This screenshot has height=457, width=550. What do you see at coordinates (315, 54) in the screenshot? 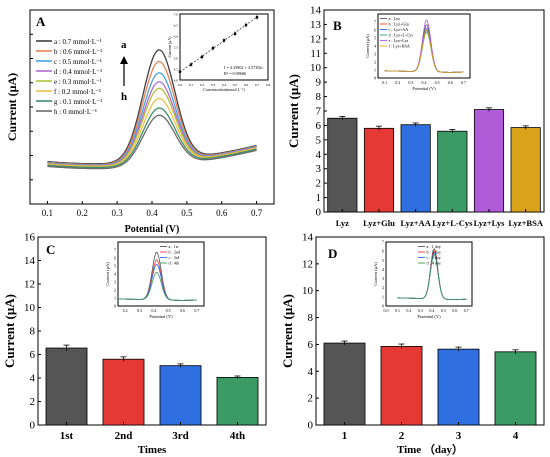
I see `y-tick-label: 11` at bounding box center [315, 54].